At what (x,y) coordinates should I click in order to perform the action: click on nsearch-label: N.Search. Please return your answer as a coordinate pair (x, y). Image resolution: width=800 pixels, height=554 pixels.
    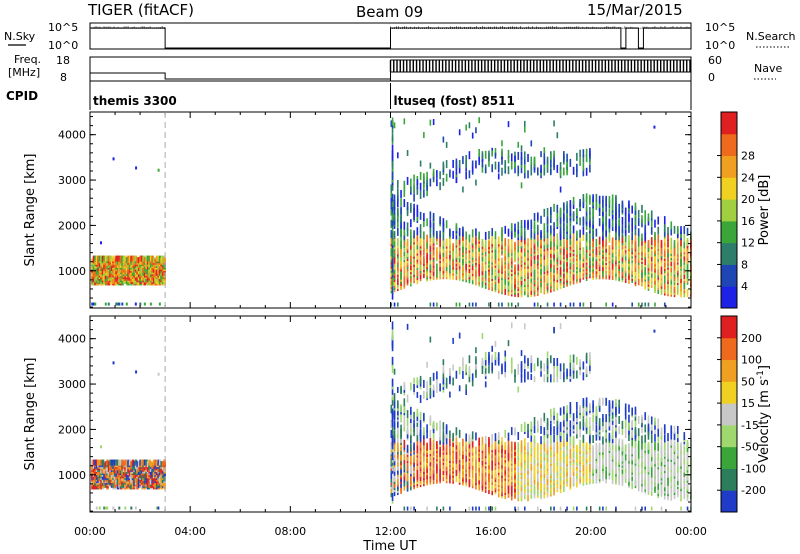
    Looking at the image, I should click on (771, 36).